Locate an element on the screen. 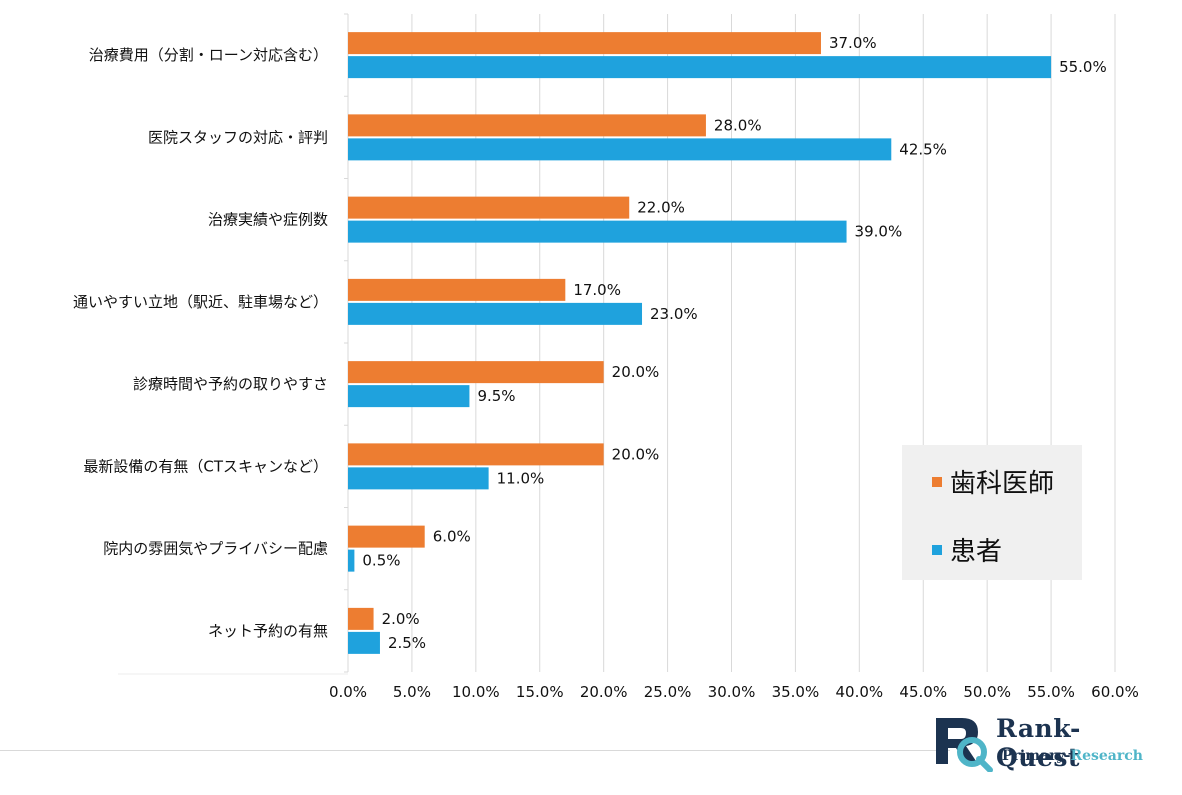 The image size is (1182, 795). x-tick-label: 15.0% is located at coordinates (540, 692).